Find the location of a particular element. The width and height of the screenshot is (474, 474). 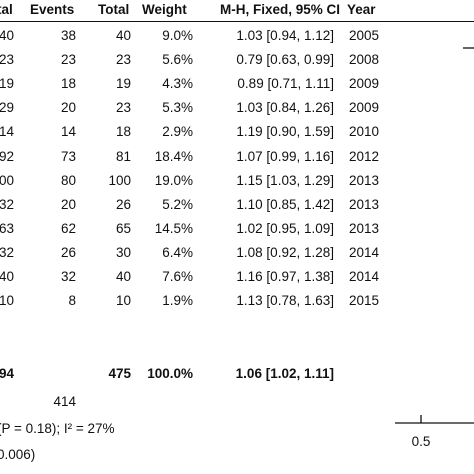

cell-total-left: 00 is located at coordinates (7, 180).